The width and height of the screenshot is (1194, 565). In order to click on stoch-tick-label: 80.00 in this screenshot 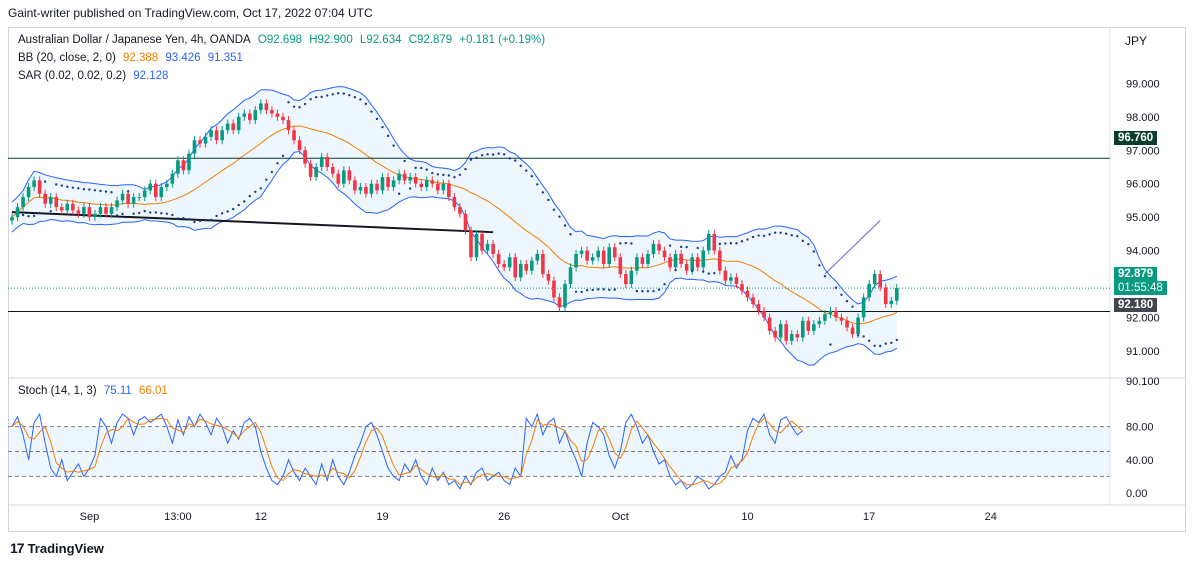, I will do `click(1140, 428)`.